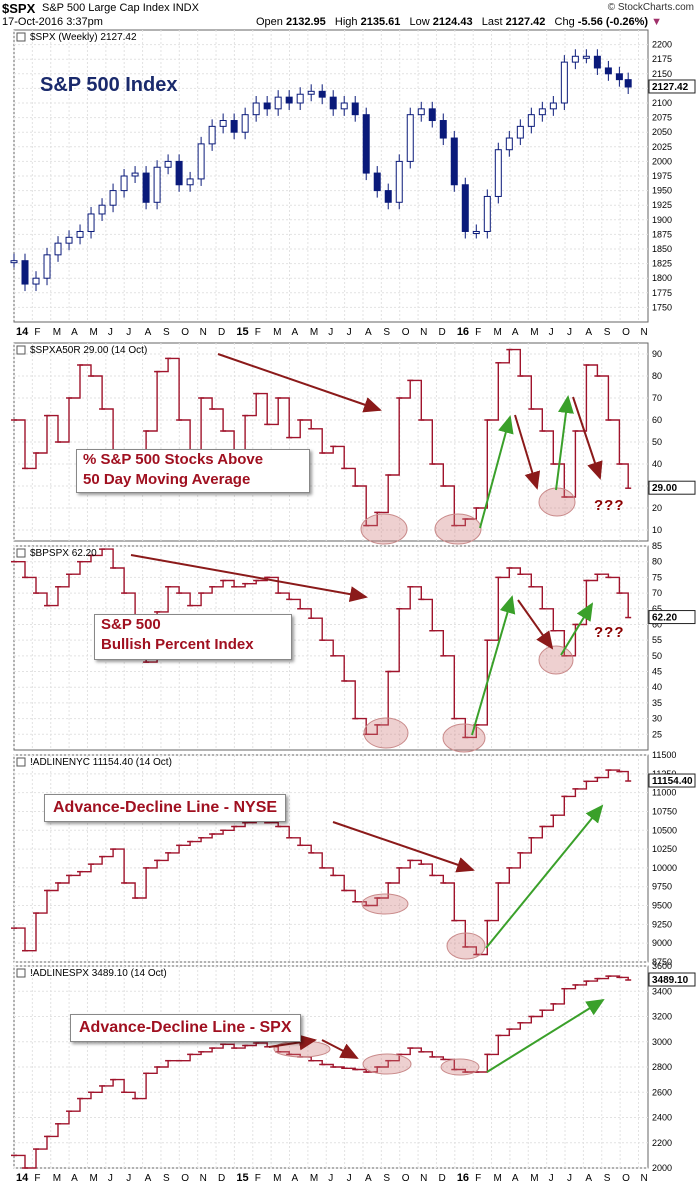 The width and height of the screenshot is (700, 1185). What do you see at coordinates (662, 118) in the screenshot?
I see `y-tick-label: 2075` at bounding box center [662, 118].